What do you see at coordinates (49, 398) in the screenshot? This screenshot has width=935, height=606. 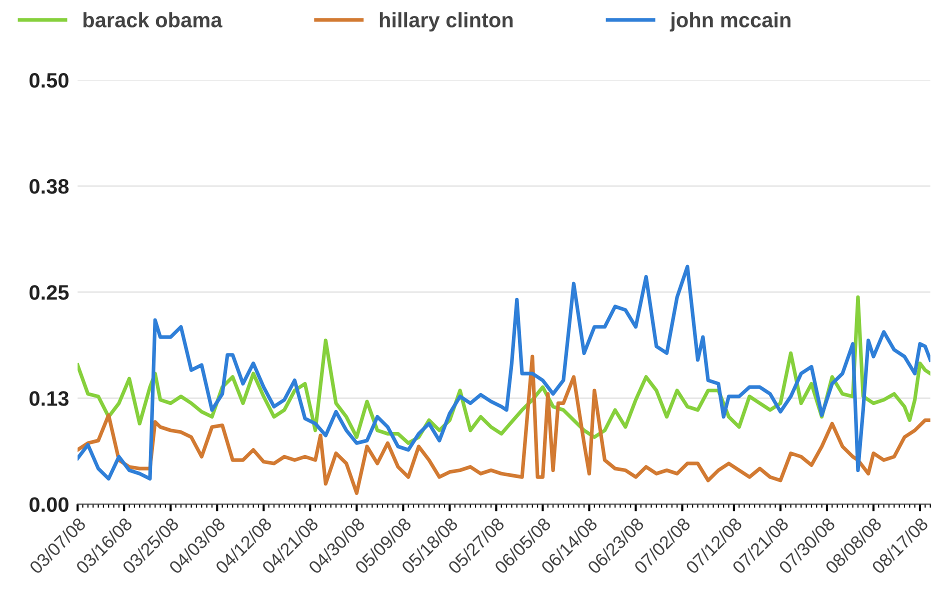 I see `y-tick-label: 0.13` at bounding box center [49, 398].